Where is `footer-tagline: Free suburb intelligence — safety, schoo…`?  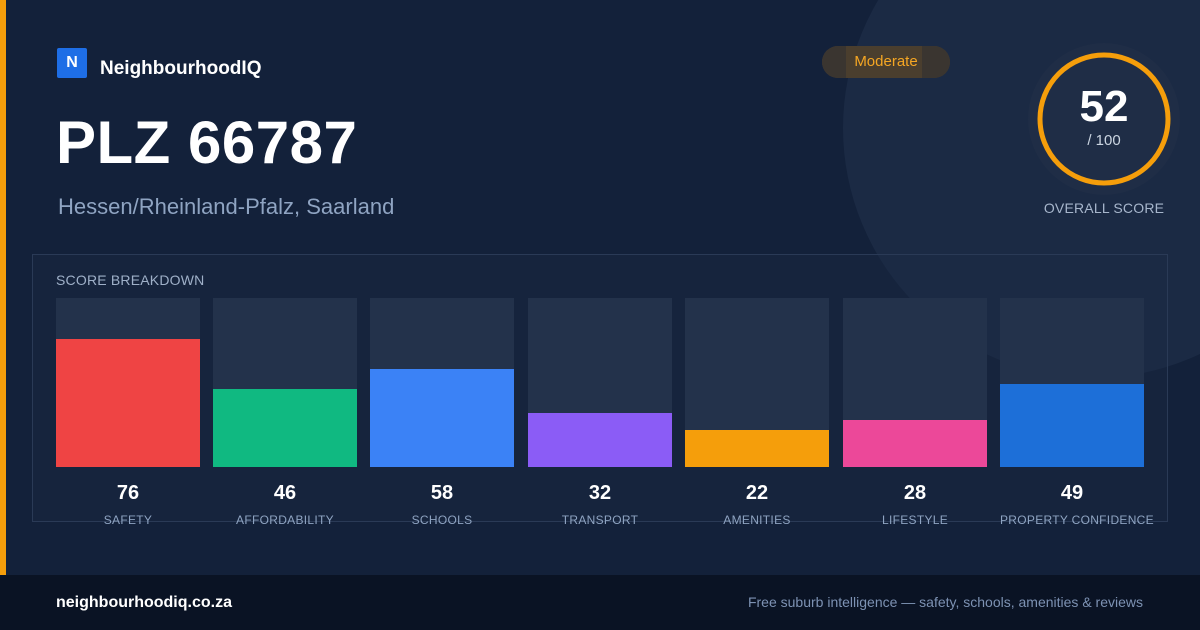
footer-tagline: Free suburb intelligence — safety, schoo… is located at coordinates (945, 602).